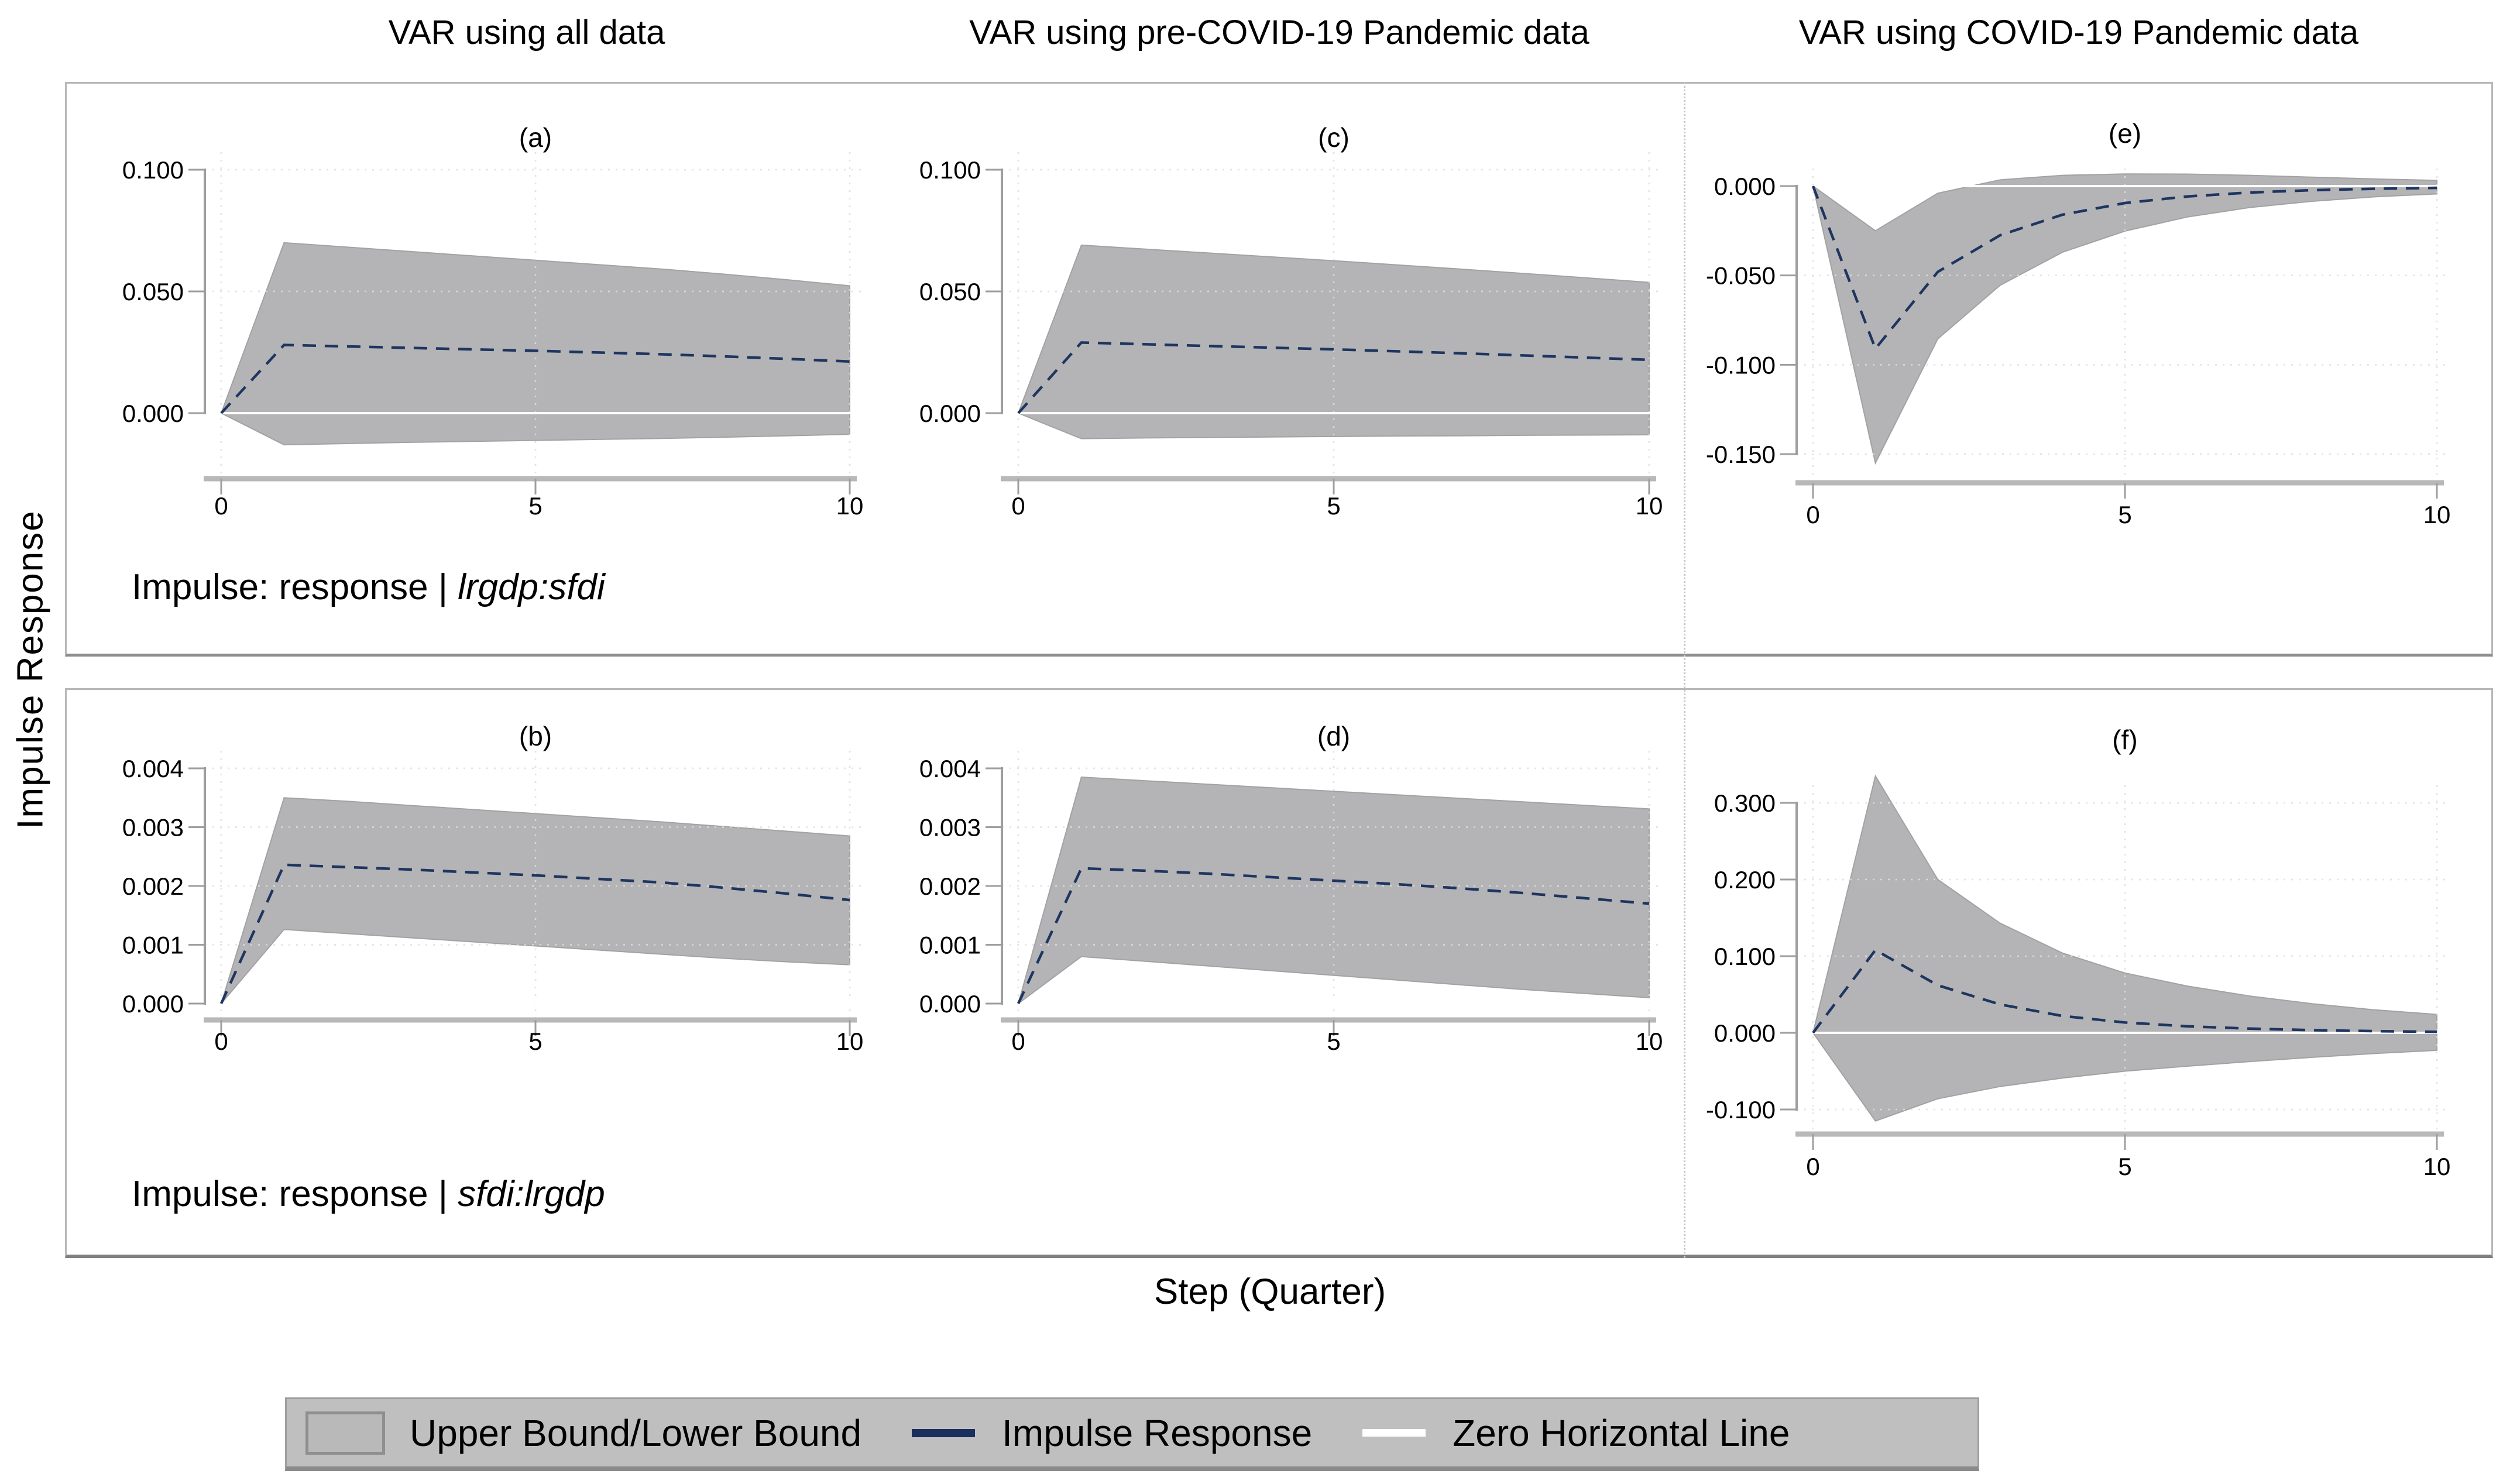  What do you see at coordinates (526, 32) in the screenshot?
I see `column-title-all-data: VAR using all data` at bounding box center [526, 32].